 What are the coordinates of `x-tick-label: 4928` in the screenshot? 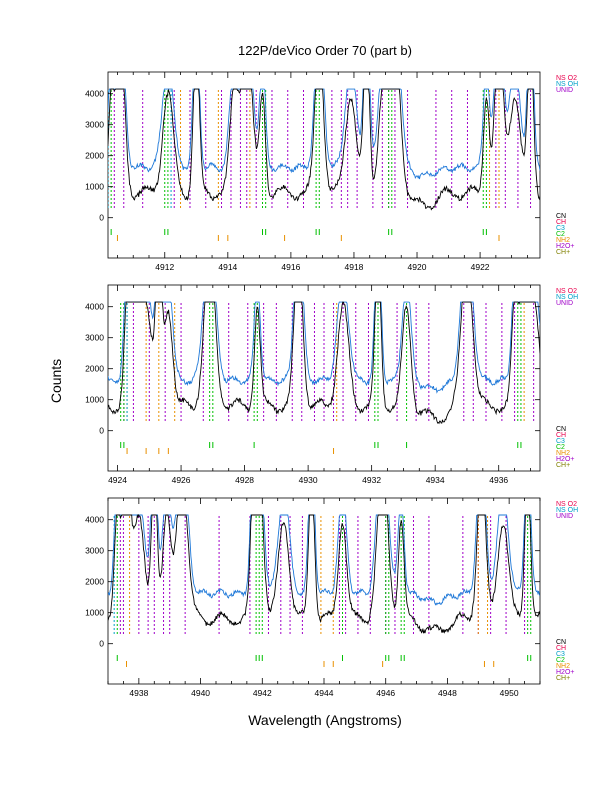 It's located at (244, 480).